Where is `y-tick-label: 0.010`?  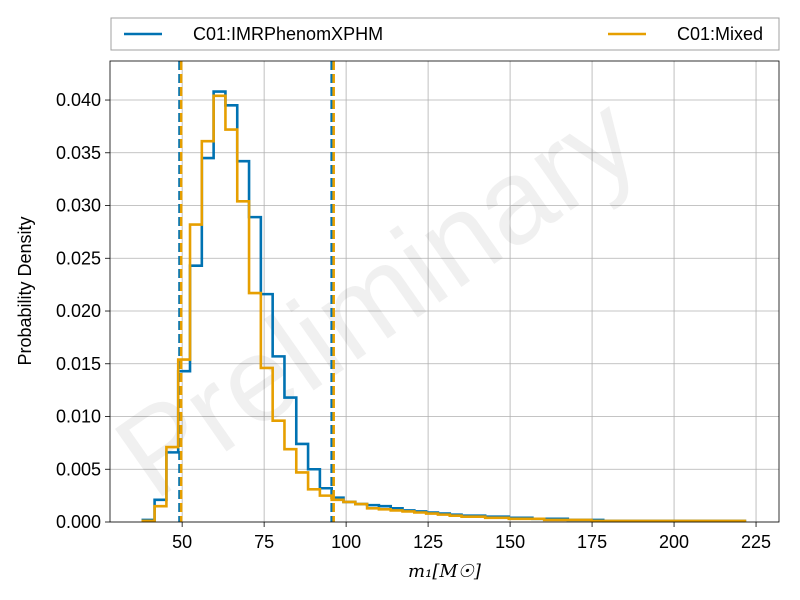
y-tick-label: 0.010 is located at coordinates (78, 417).